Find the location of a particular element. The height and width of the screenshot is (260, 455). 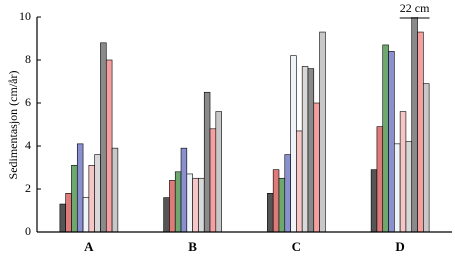

y-tick-label: 4 is located at coordinates (28, 145).